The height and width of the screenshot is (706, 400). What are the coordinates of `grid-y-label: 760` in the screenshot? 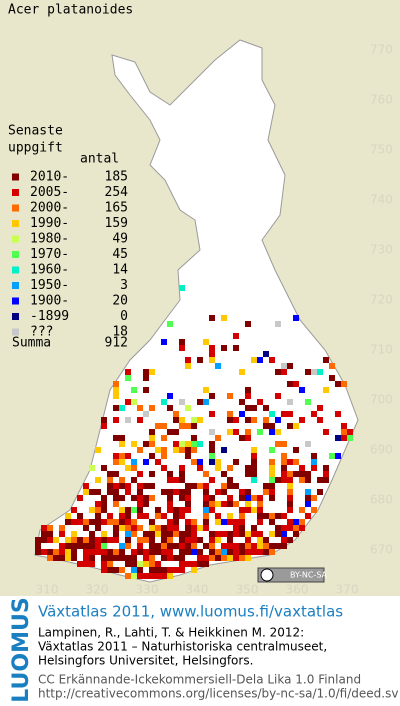 It's located at (381, 100).